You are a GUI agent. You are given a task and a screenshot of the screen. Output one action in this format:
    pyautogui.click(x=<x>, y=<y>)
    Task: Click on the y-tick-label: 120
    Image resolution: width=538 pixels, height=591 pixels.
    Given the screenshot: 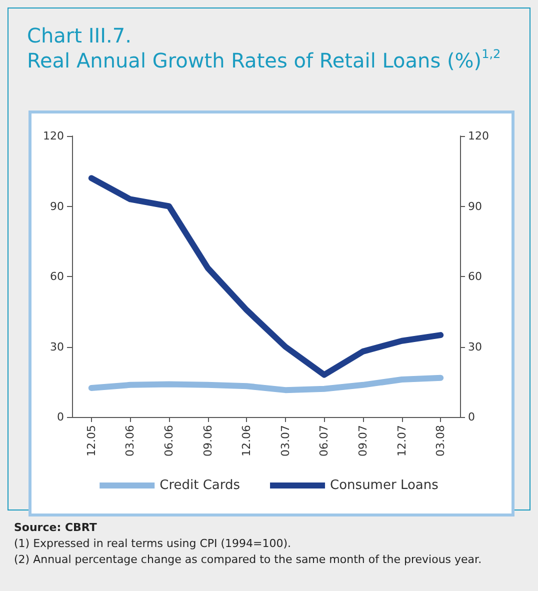 What is the action you would take?
    pyautogui.click(x=53, y=136)
    